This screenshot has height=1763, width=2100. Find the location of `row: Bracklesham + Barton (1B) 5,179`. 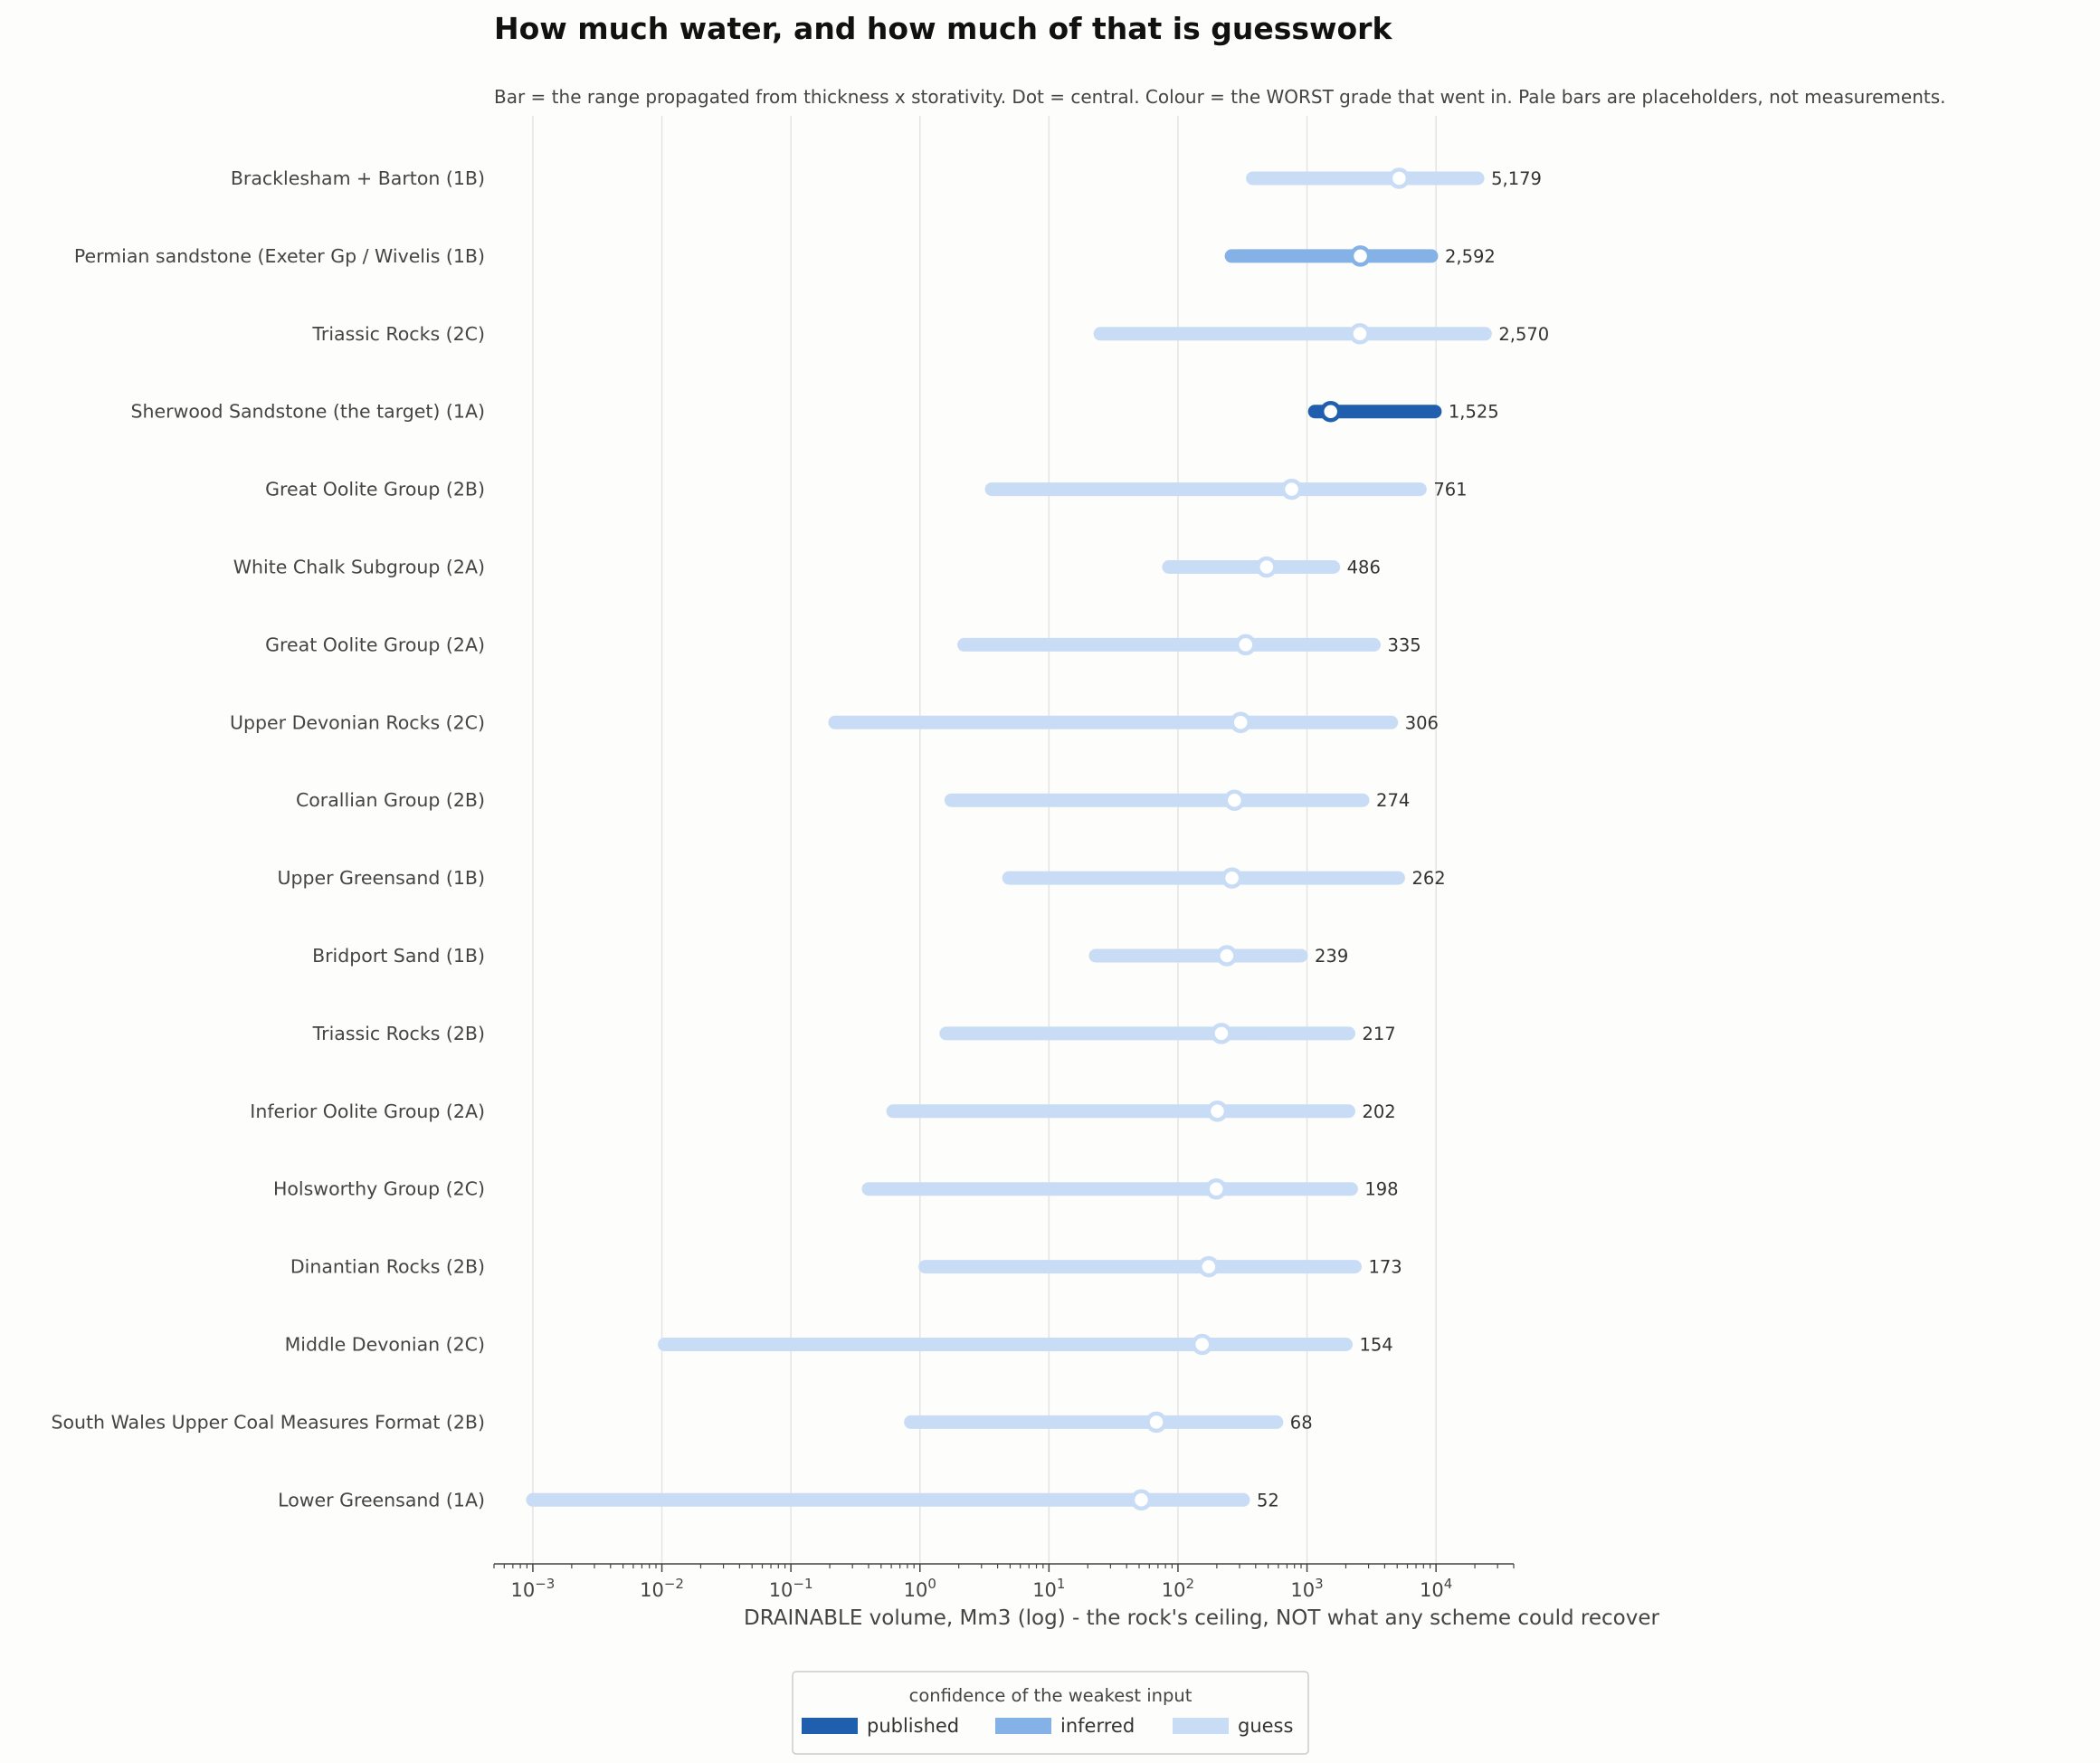

row: Bracklesham + Barton (1B) 5,179 is located at coordinates (886, 178).